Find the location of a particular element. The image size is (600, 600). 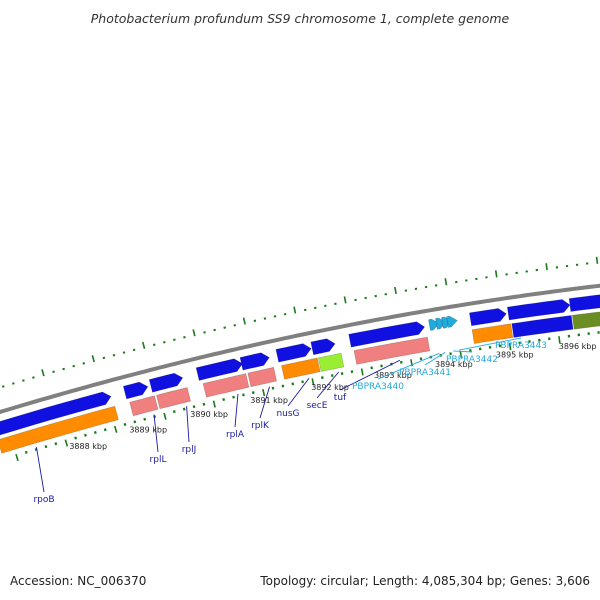

small-gene-arrow is located at coordinates (452, 321).